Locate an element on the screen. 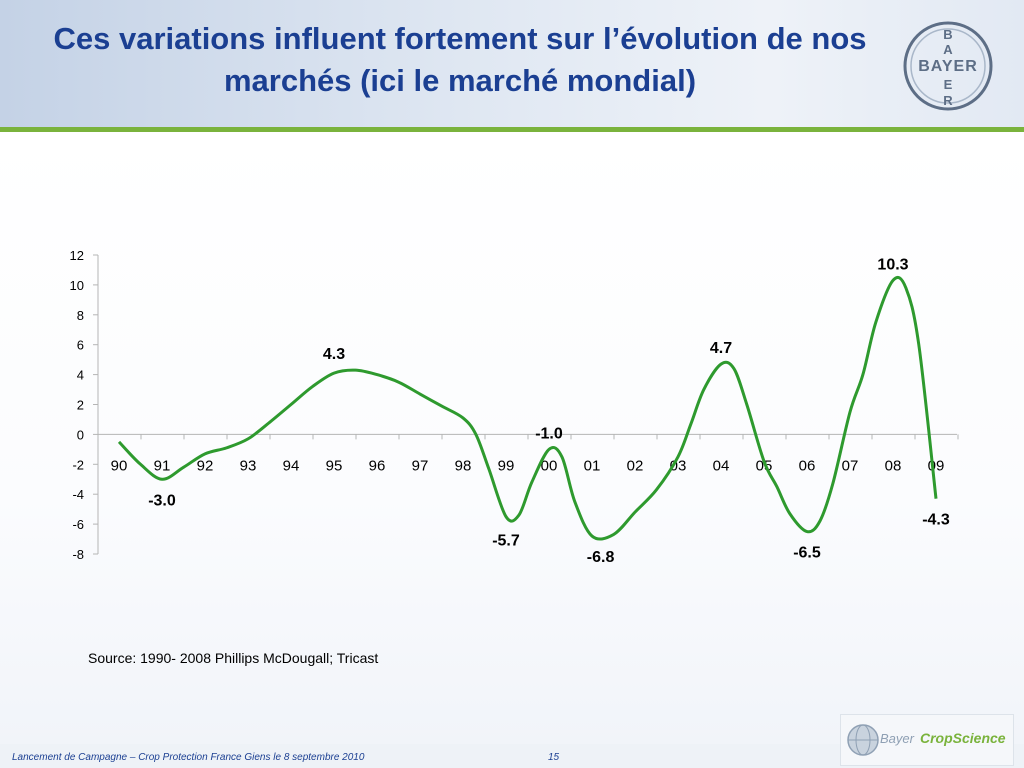 Image resolution: width=1024 pixels, height=768 pixels. data-label: -6.5 is located at coordinates (807, 553).